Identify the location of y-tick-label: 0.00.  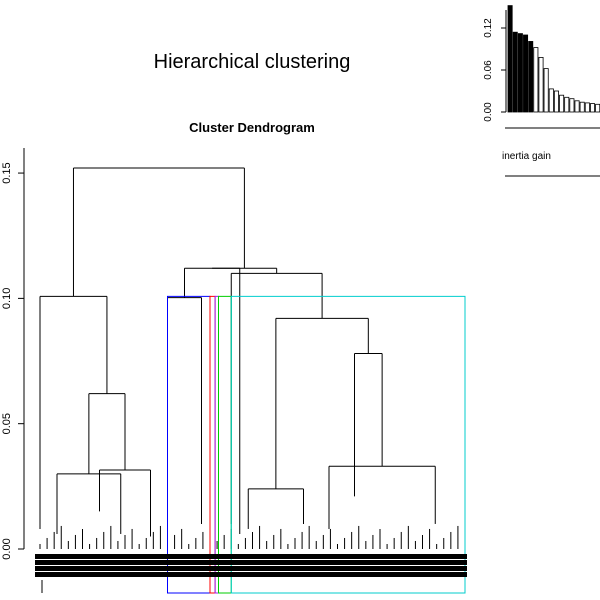
(7, 548).